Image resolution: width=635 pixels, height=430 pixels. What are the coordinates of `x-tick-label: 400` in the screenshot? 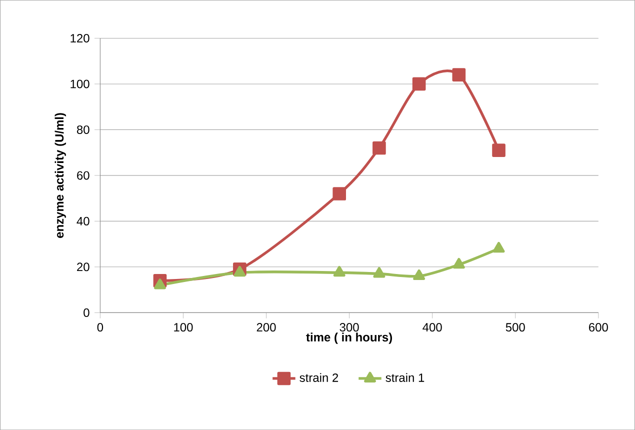 It's located at (432, 327).